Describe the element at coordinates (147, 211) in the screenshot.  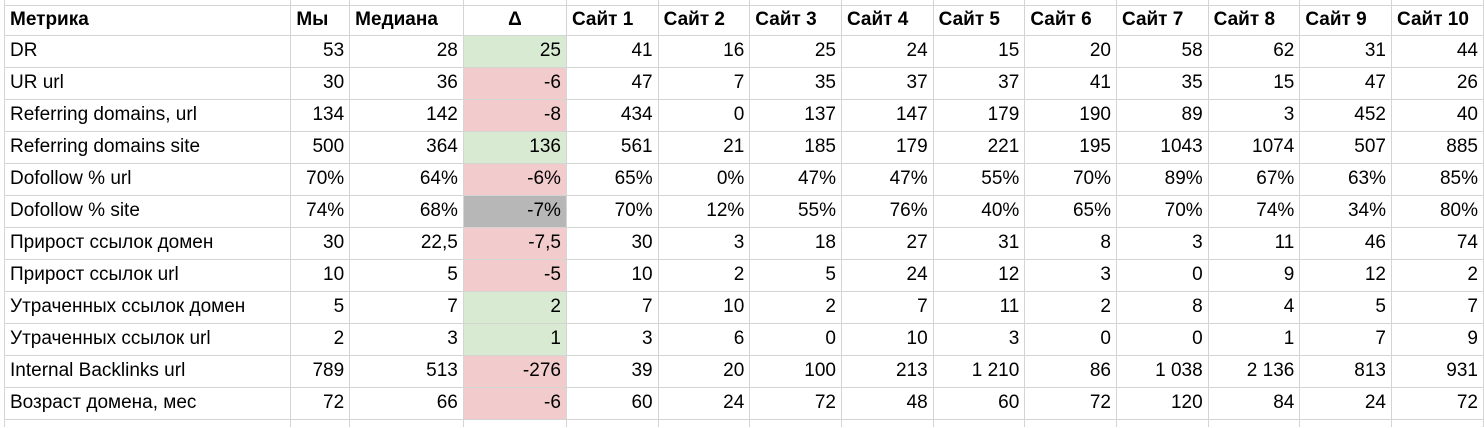
I see `cell-metric: Dofollow % site` at that location.